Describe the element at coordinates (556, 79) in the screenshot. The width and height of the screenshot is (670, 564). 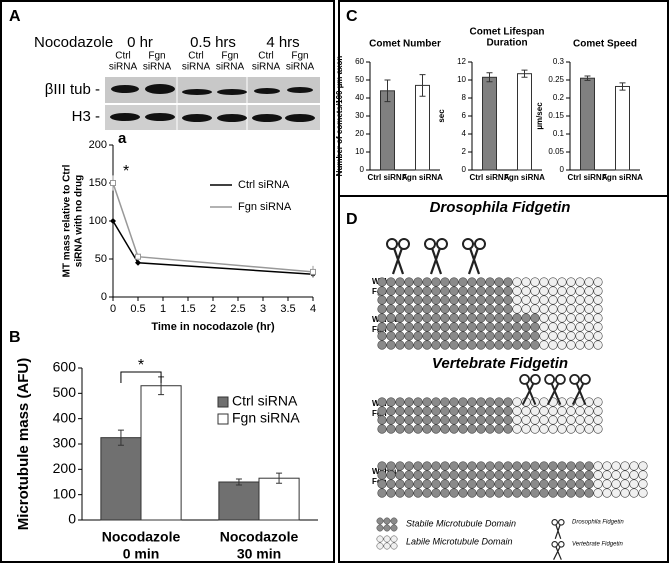
I see `y-tick-label: 0.25` at that location.